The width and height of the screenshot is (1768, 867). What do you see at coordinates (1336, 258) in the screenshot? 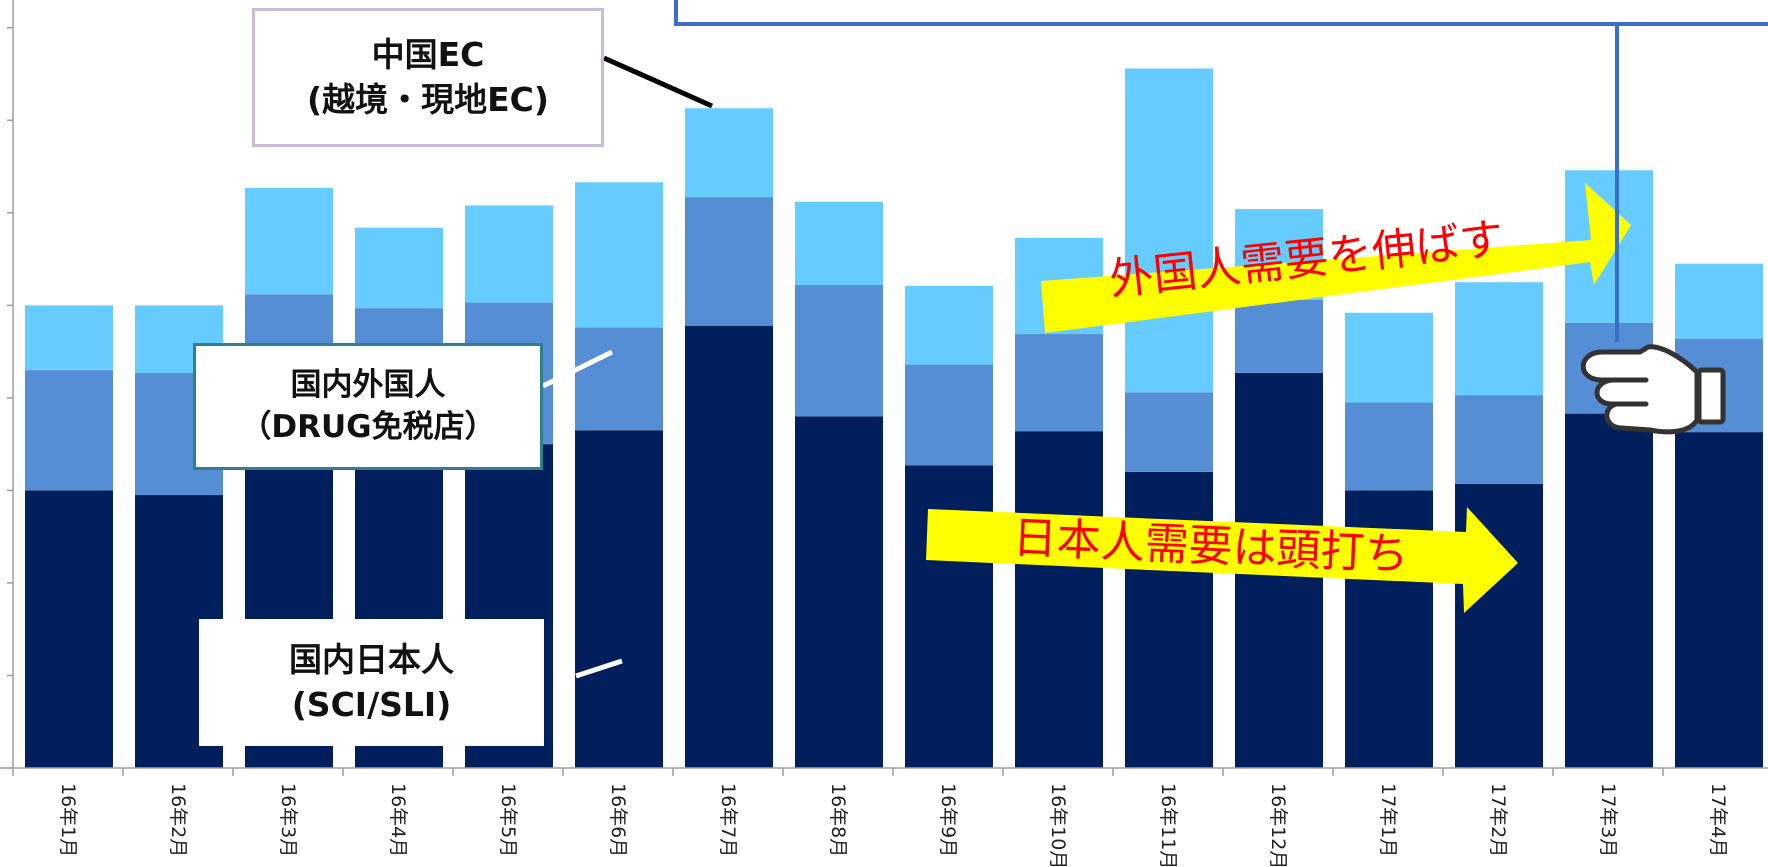
I see `foreign-demand-arrow-shape` at bounding box center [1336, 258].